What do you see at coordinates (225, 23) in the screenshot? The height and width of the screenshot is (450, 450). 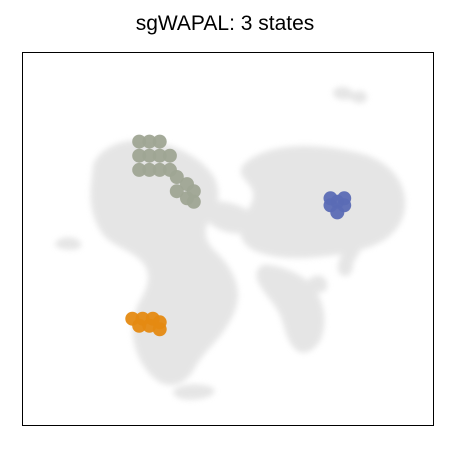 I see `chart-title: sgWAPAL: 3 states` at bounding box center [225, 23].